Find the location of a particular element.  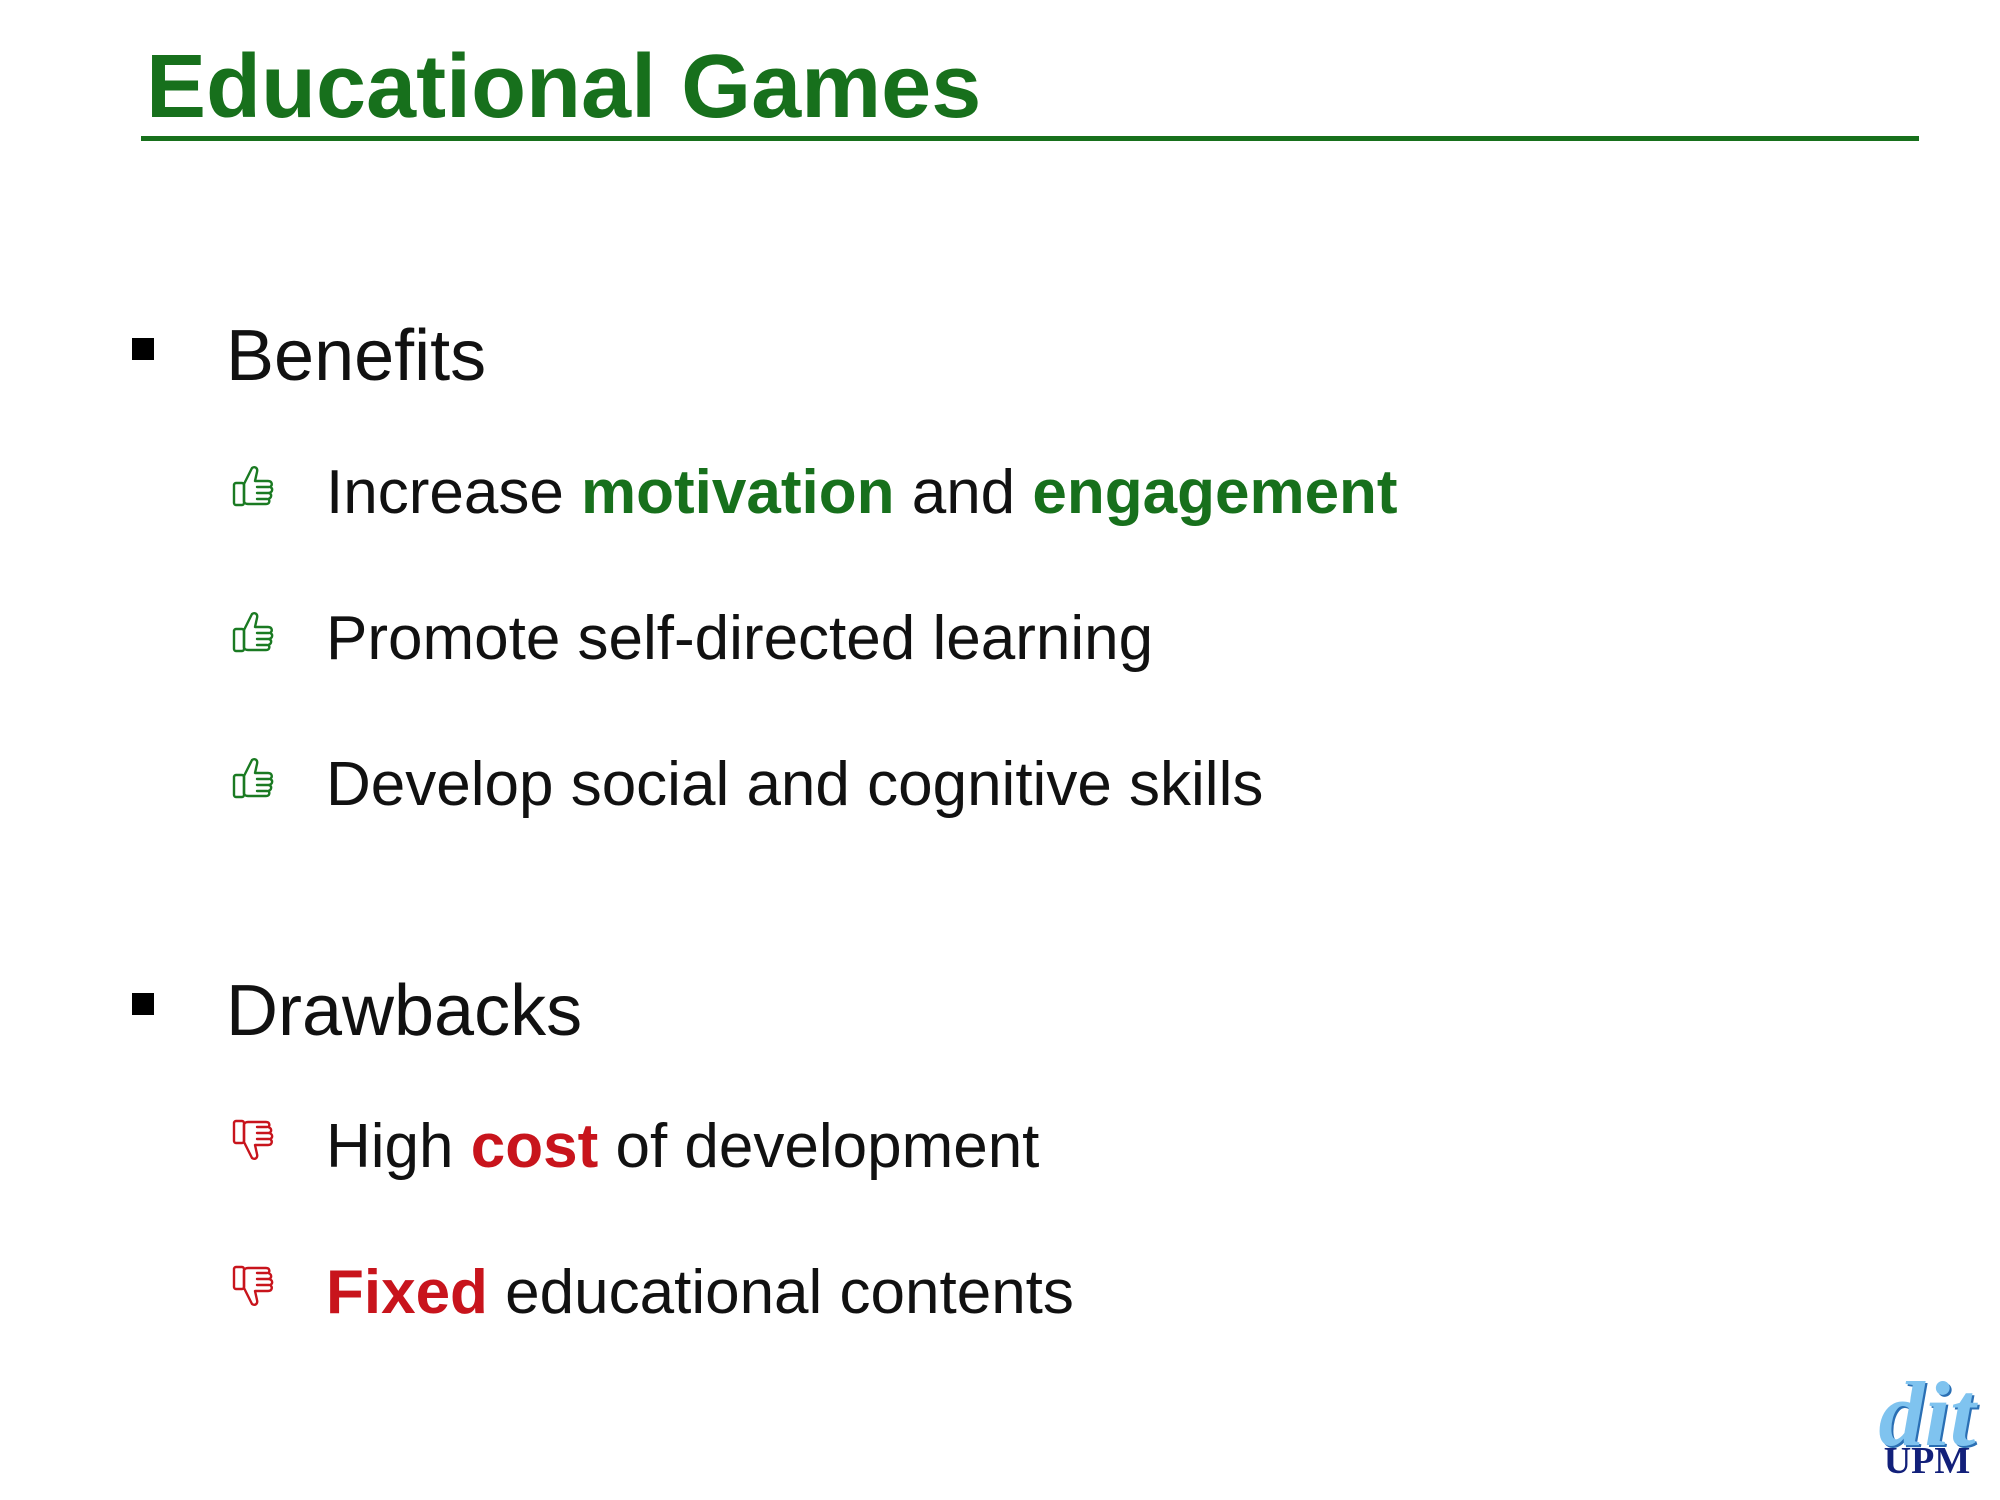

drawback-item-cost: High cost of development is located at coordinates (682, 1147).